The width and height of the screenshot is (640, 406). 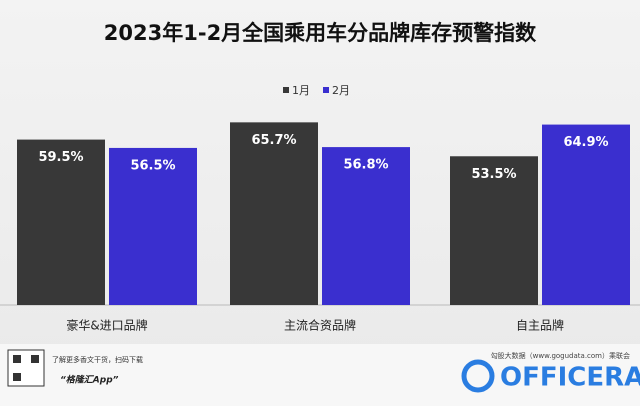 What do you see at coordinates (273, 140) in the screenshot?
I see `value-label: 65.7%` at bounding box center [273, 140].